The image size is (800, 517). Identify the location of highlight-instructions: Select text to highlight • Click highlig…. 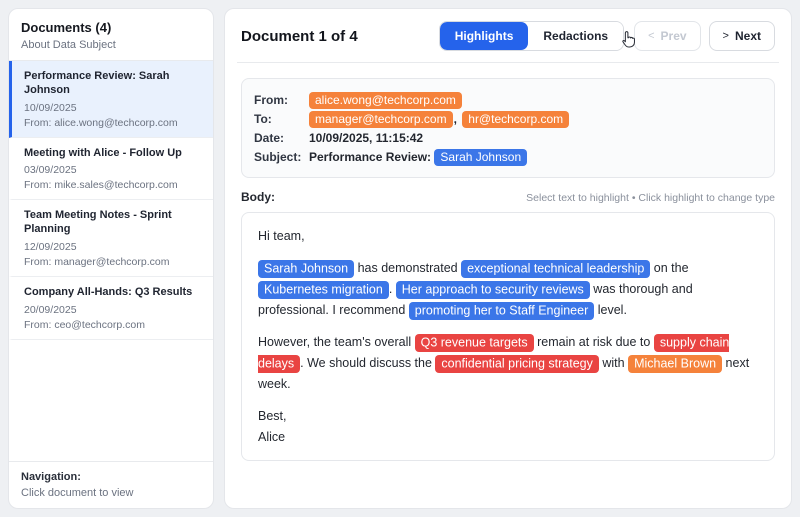
(650, 198).